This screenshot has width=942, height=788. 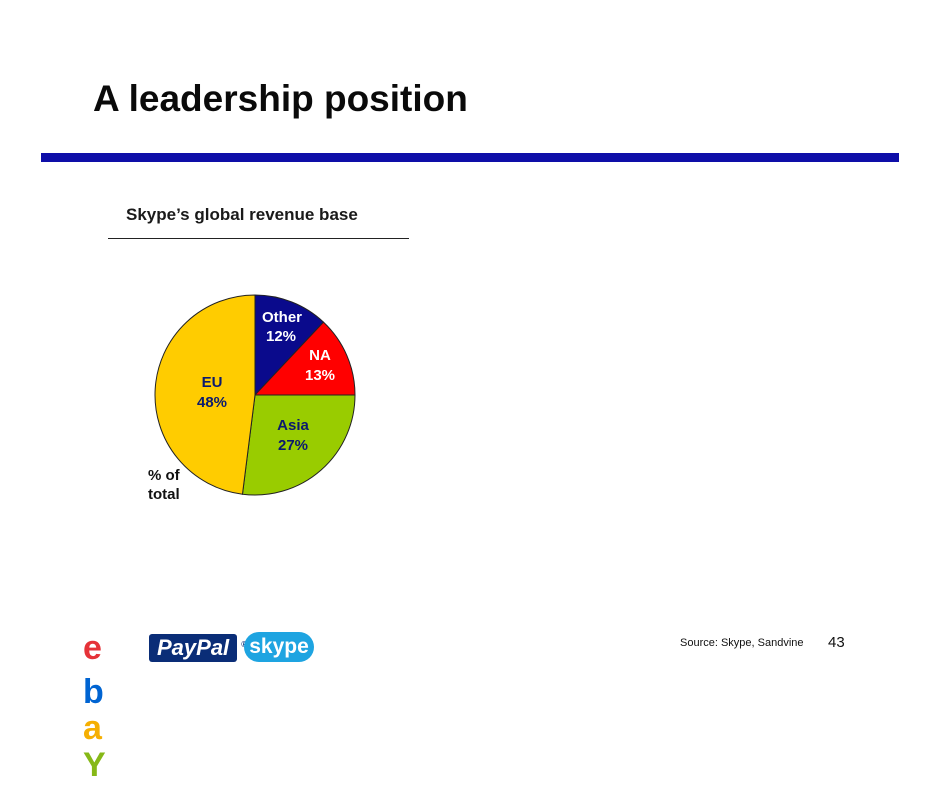 I want to click on pie-chart: Other 12% NA 13% Asia 27% EU 48%, so click(x=255, y=395).